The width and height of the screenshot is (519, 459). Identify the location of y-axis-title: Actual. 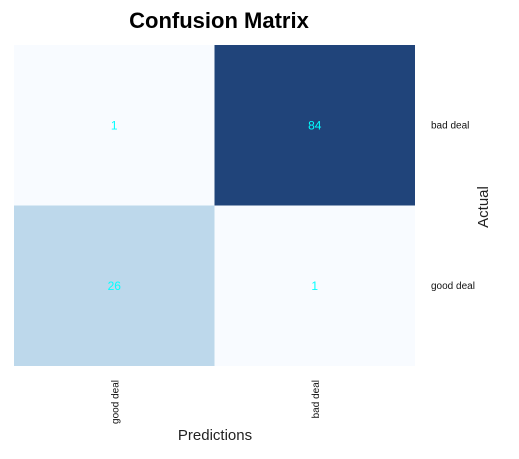
(483, 207).